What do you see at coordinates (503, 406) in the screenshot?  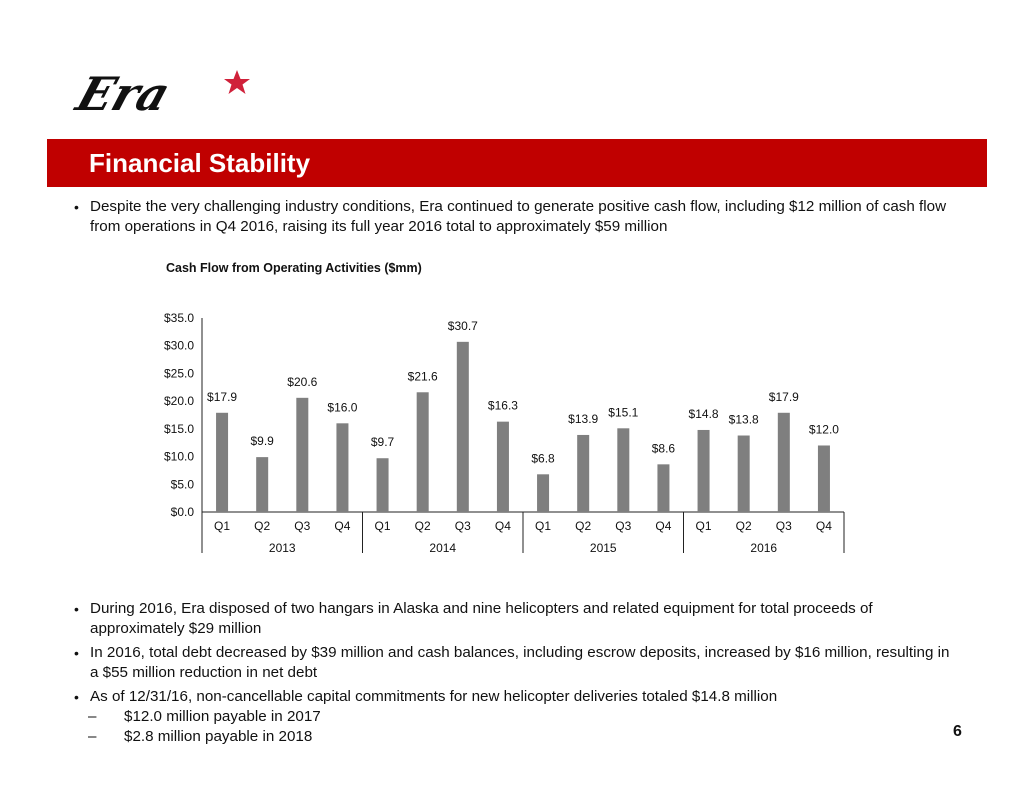 I see `data-label: $16.3` at bounding box center [503, 406].